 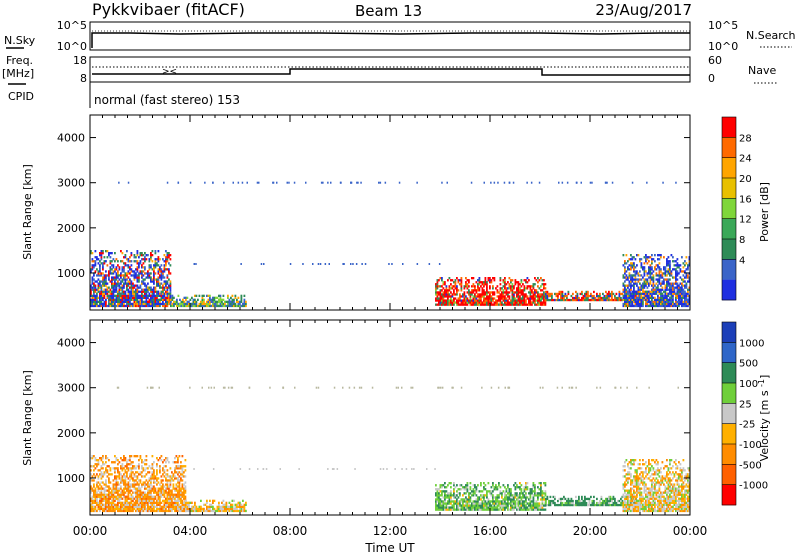 What do you see at coordinates (325, 264) in the screenshot?
I see `power-echo-1200km` at bounding box center [325, 264].